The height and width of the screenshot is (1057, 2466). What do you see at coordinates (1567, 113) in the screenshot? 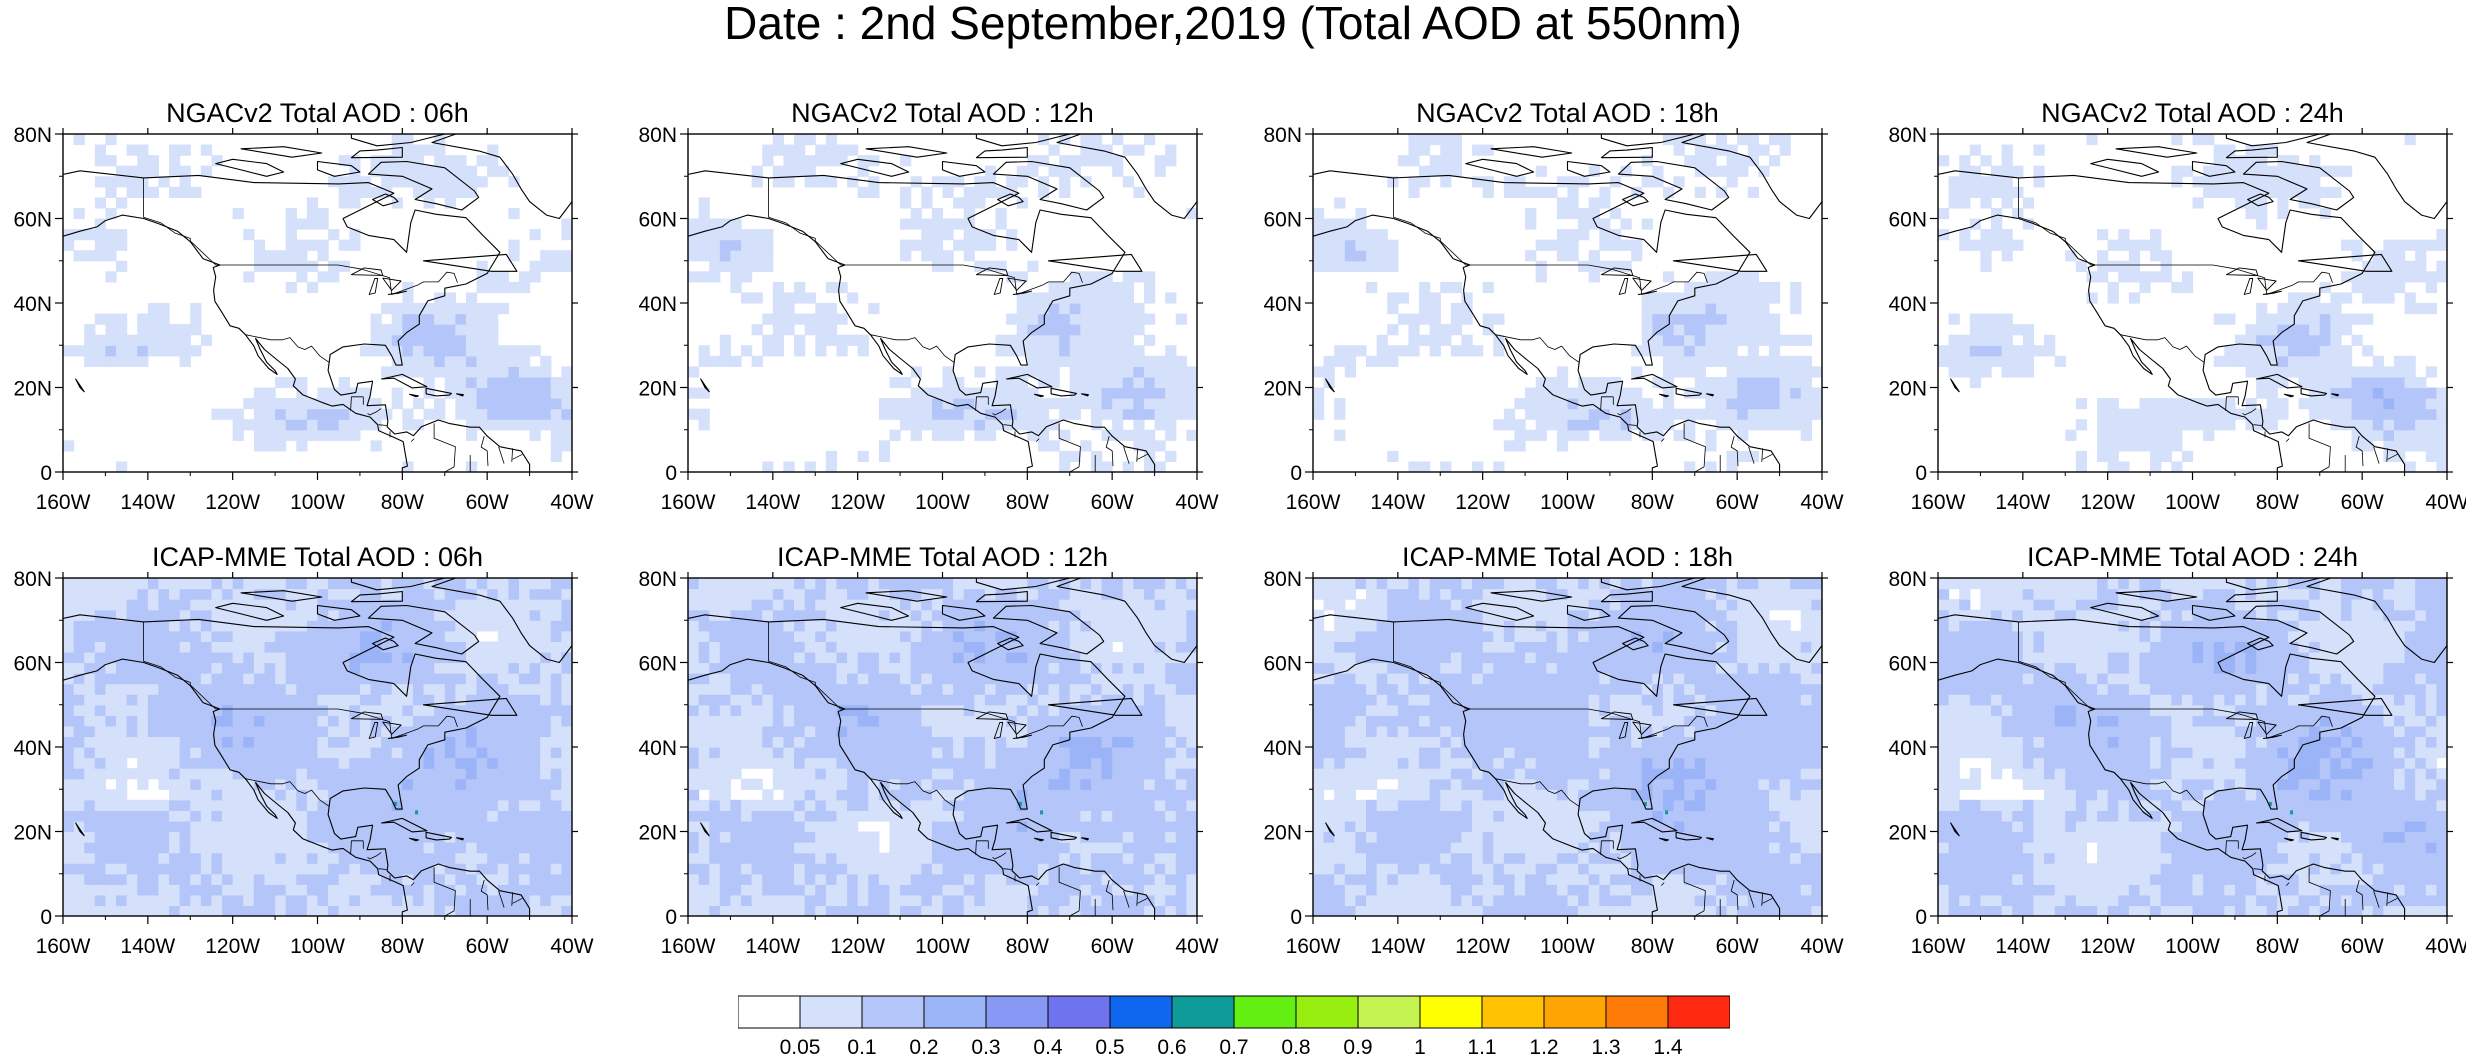
I see `panel-title: NGACv2 Total AOD : 18h` at bounding box center [1567, 113].